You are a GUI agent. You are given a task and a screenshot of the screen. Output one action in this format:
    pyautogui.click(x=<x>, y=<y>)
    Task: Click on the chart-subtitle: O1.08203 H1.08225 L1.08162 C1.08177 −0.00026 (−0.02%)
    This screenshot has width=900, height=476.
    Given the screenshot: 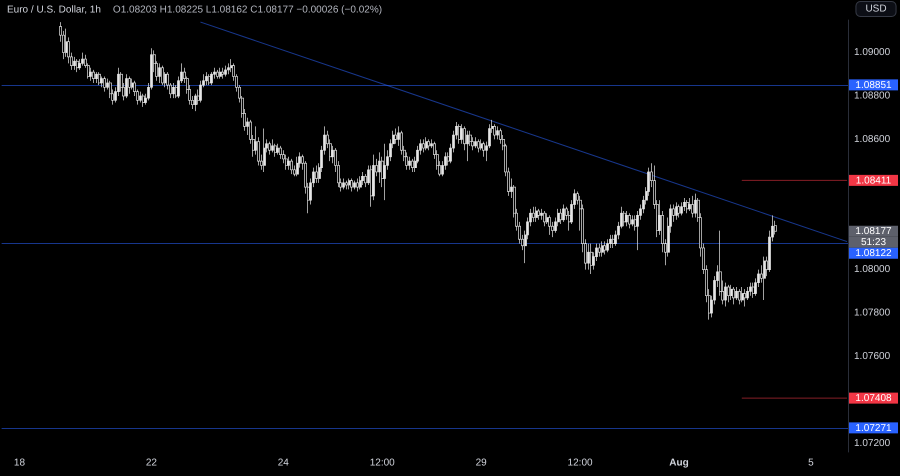 What is the action you would take?
    pyautogui.click(x=247, y=10)
    